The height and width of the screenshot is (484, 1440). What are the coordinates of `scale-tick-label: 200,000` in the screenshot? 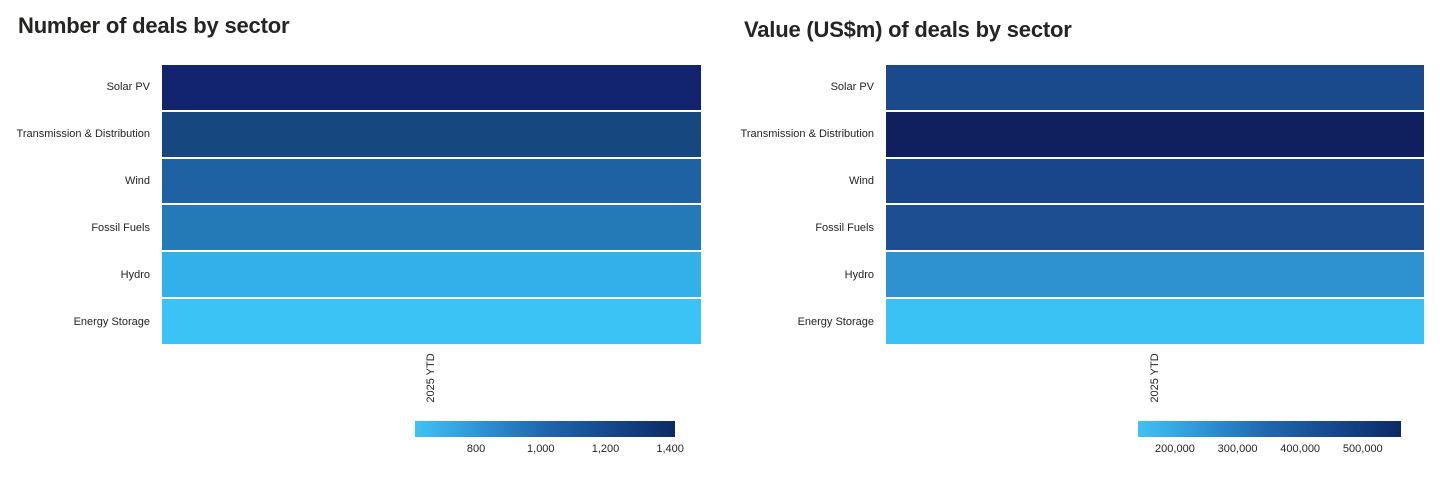 It's located at (1175, 449).